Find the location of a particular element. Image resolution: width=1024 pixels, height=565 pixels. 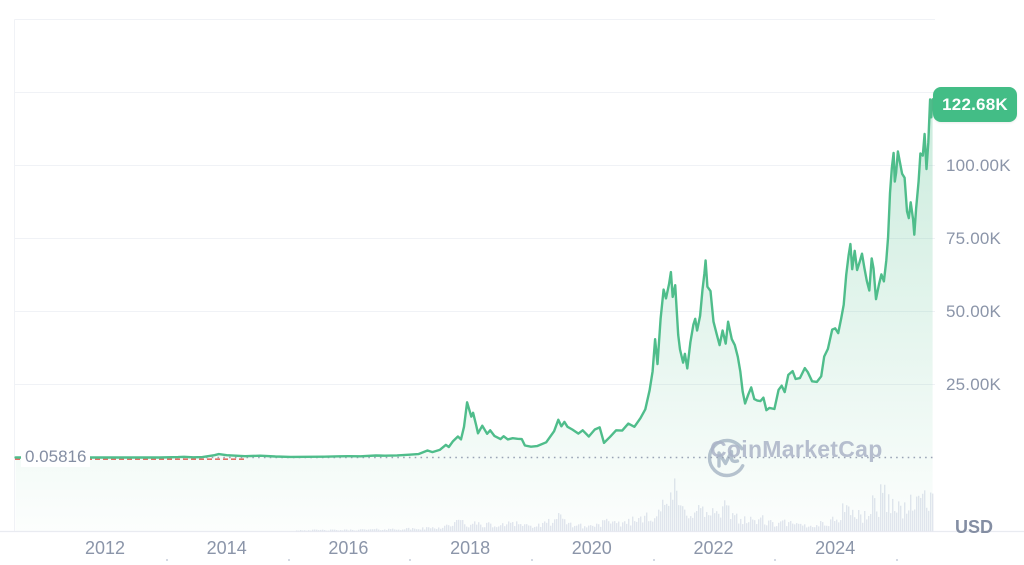

x-axis-label: 2022 is located at coordinates (713, 548).